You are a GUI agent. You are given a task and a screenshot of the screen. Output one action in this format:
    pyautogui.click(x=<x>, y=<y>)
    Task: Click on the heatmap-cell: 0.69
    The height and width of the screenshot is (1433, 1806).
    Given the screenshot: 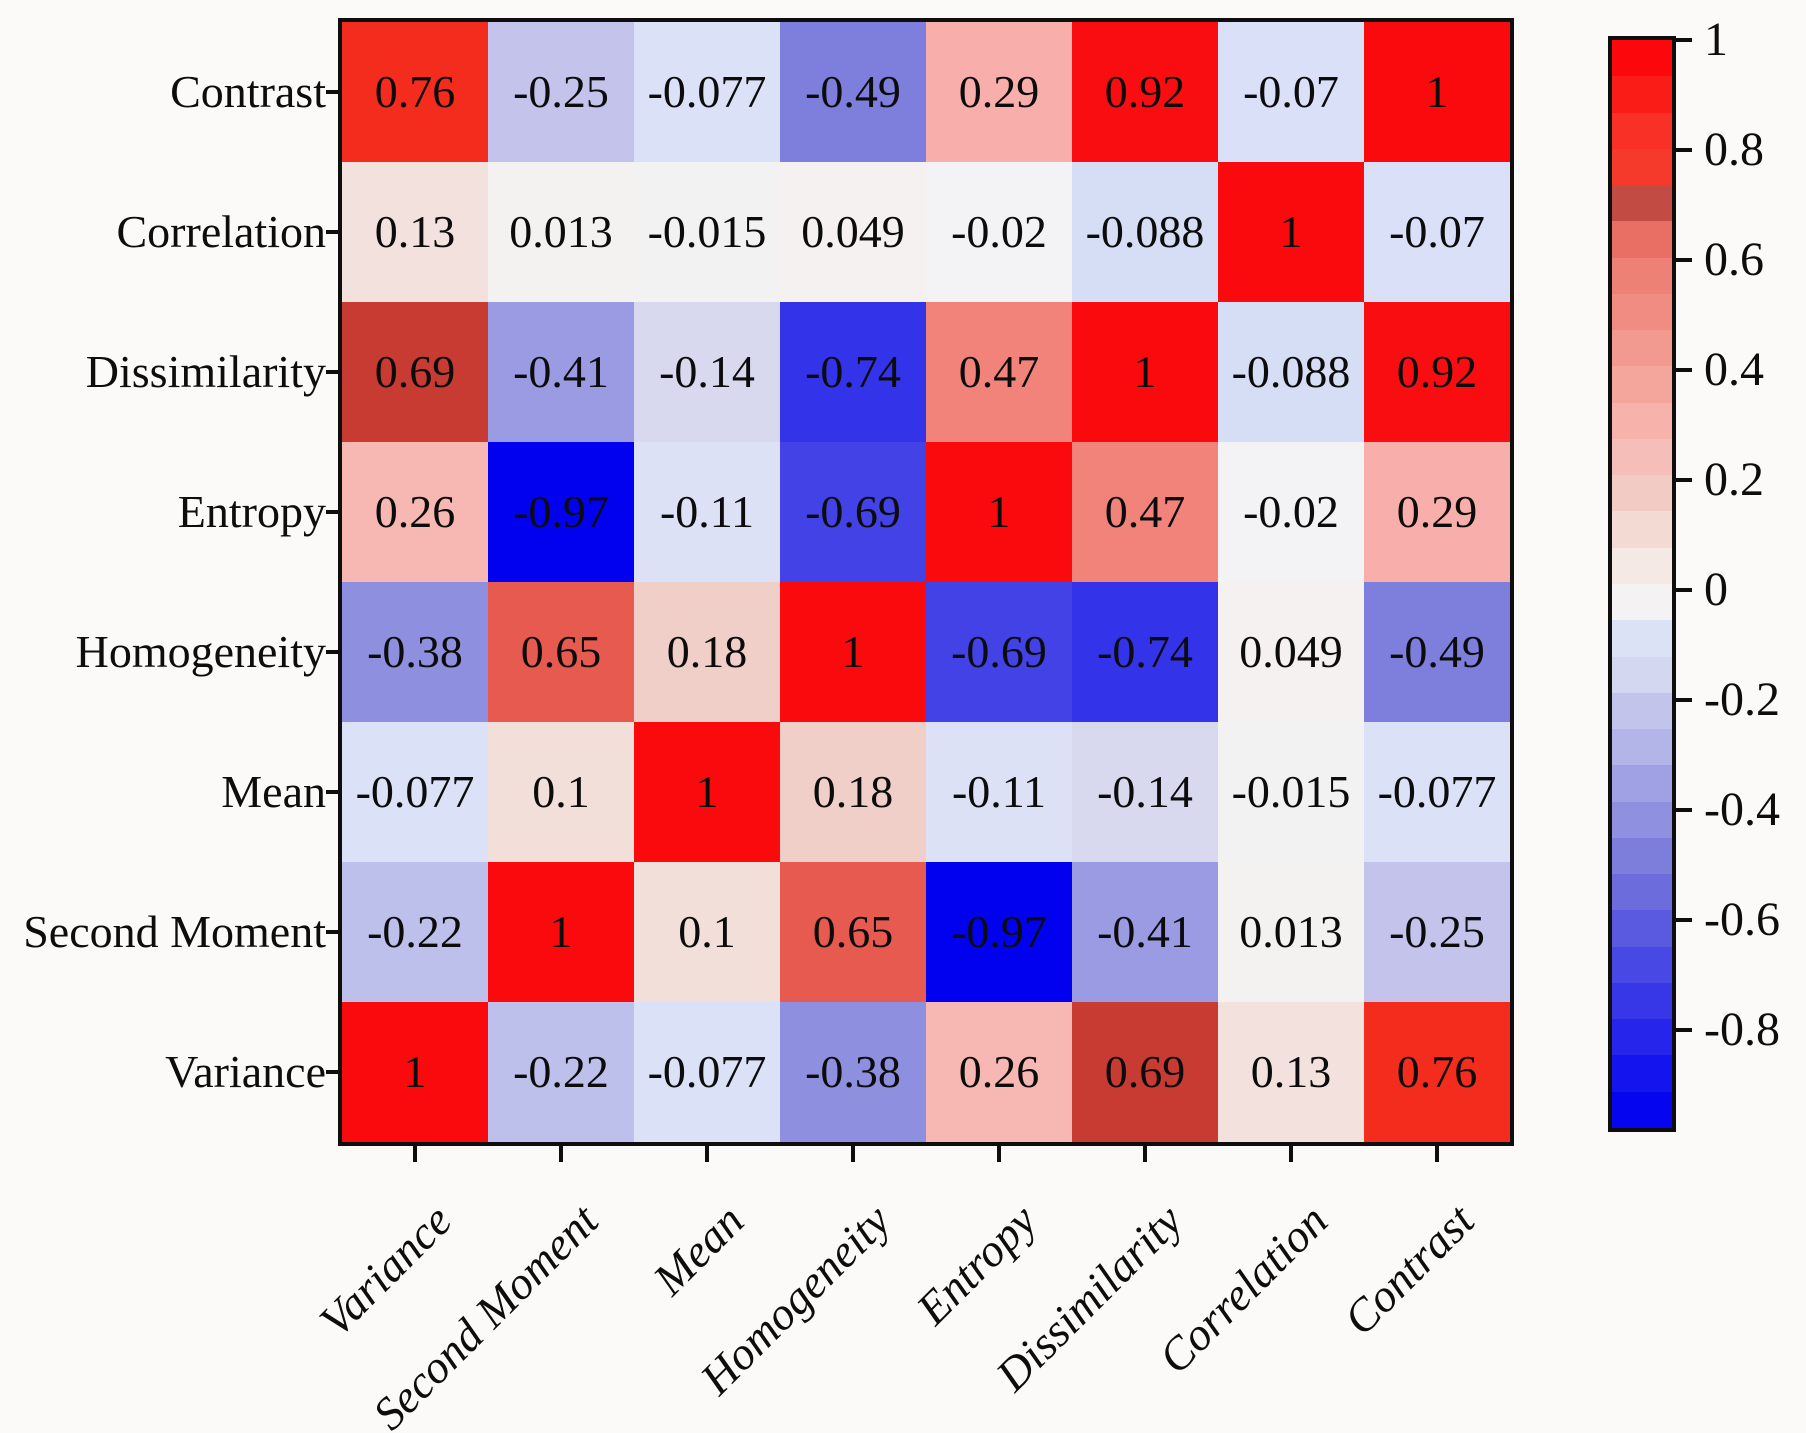 What is the action you would take?
    pyautogui.click(x=415, y=372)
    